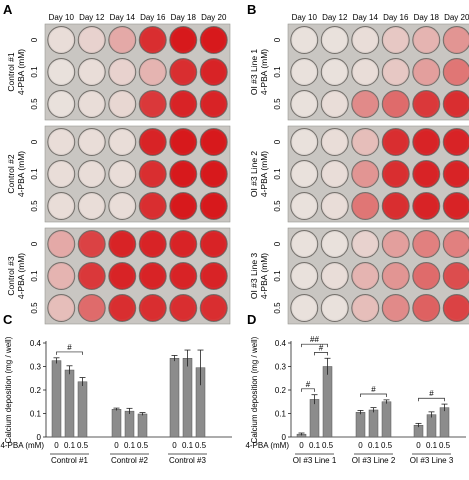  What do you see at coordinates (187, 460) in the screenshot?
I see `group-name-label: Control #3` at bounding box center [187, 460].